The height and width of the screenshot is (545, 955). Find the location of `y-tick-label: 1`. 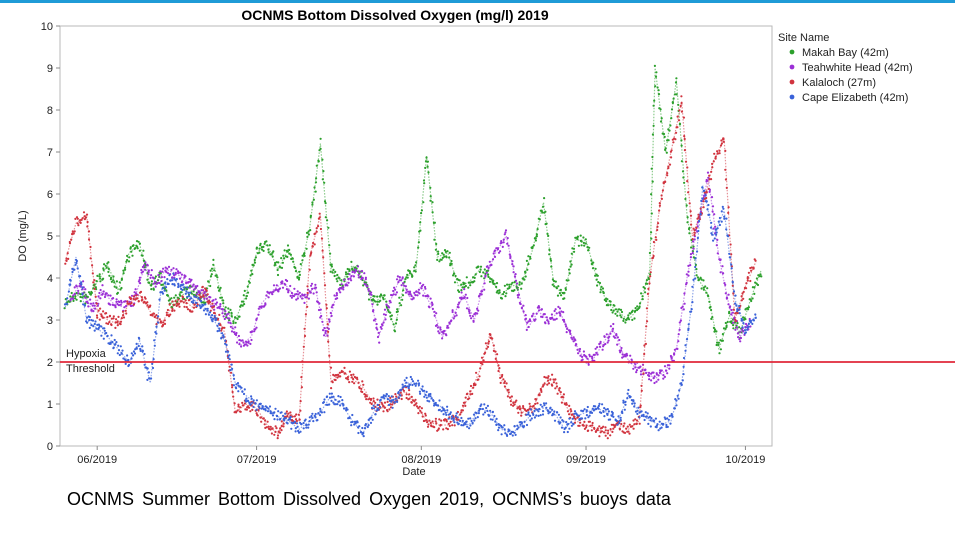

y-tick-label: 1 is located at coordinates (50, 405).